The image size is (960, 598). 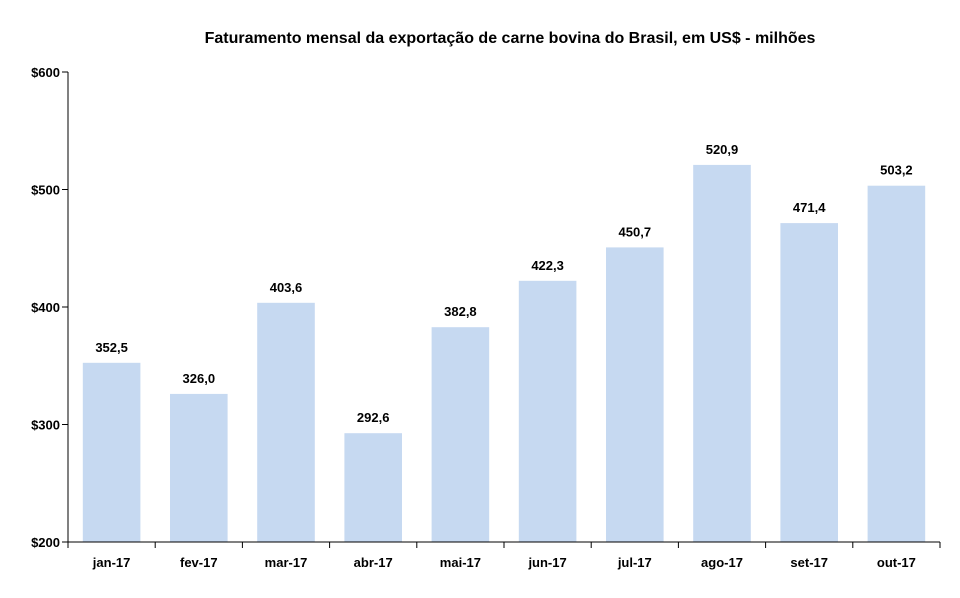 What do you see at coordinates (111, 562) in the screenshot?
I see `x-tick-label: jan-17` at bounding box center [111, 562].